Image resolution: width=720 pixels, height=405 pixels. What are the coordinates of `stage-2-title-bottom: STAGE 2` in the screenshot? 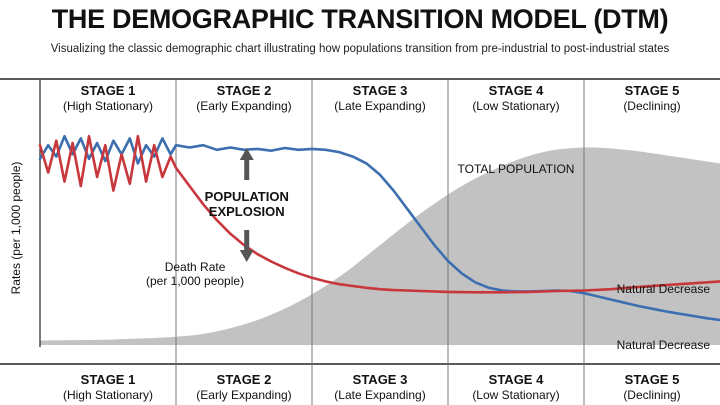 It's located at (244, 379).